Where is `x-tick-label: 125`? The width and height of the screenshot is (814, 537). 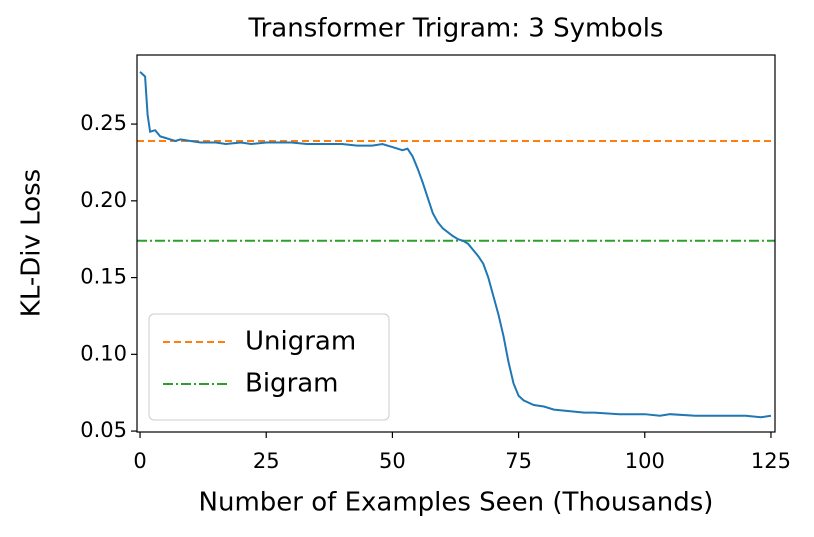
x-tick-label: 125 is located at coordinates (771, 461).